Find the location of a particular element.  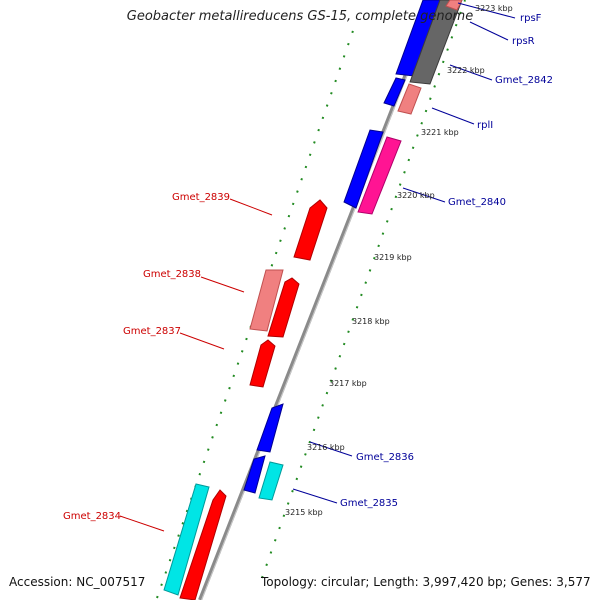

label-gmet-2836: Gmet_2836 is located at coordinates (385, 457).